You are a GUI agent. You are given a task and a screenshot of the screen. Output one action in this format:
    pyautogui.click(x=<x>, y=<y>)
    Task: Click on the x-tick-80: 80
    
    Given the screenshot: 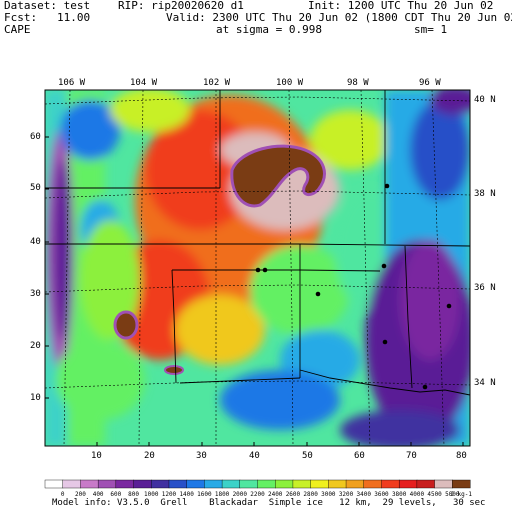 What is the action you would take?
    pyautogui.click(x=461, y=456)
    